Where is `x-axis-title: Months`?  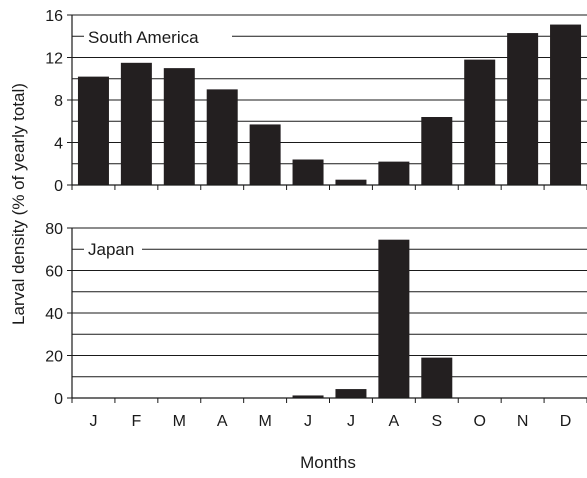 x-axis-title: Months is located at coordinates (328, 462).